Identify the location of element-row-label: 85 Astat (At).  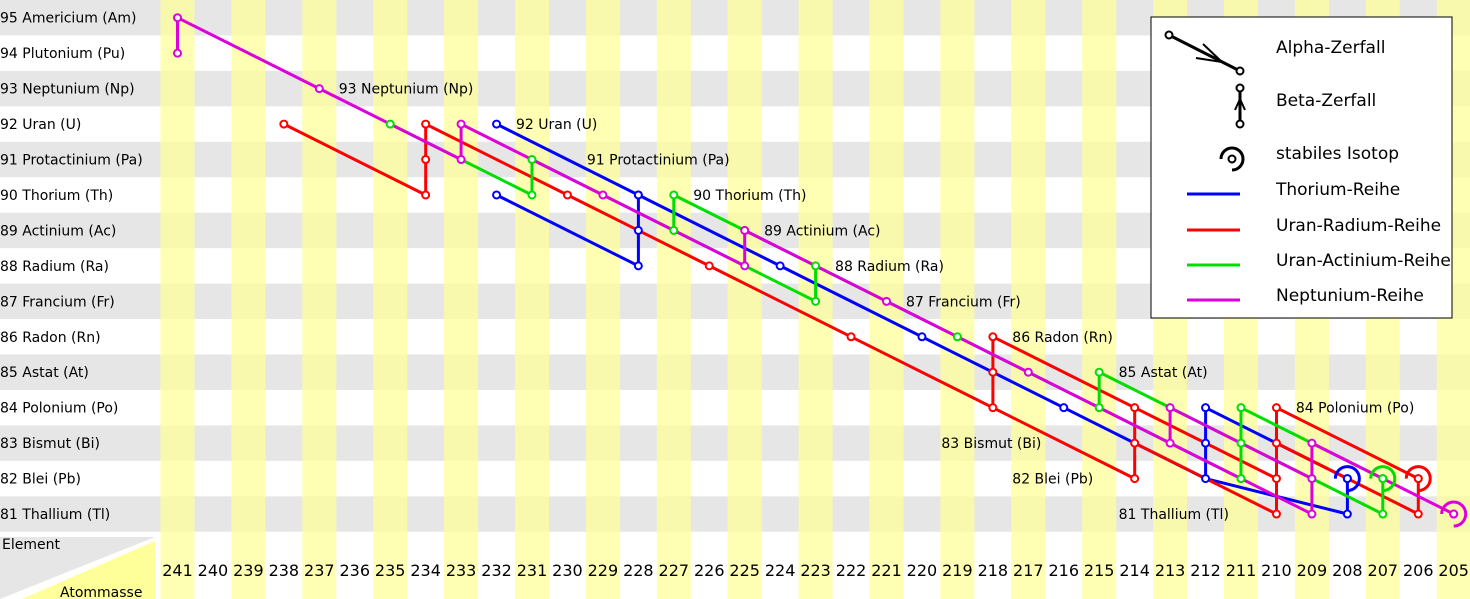
(44, 373).